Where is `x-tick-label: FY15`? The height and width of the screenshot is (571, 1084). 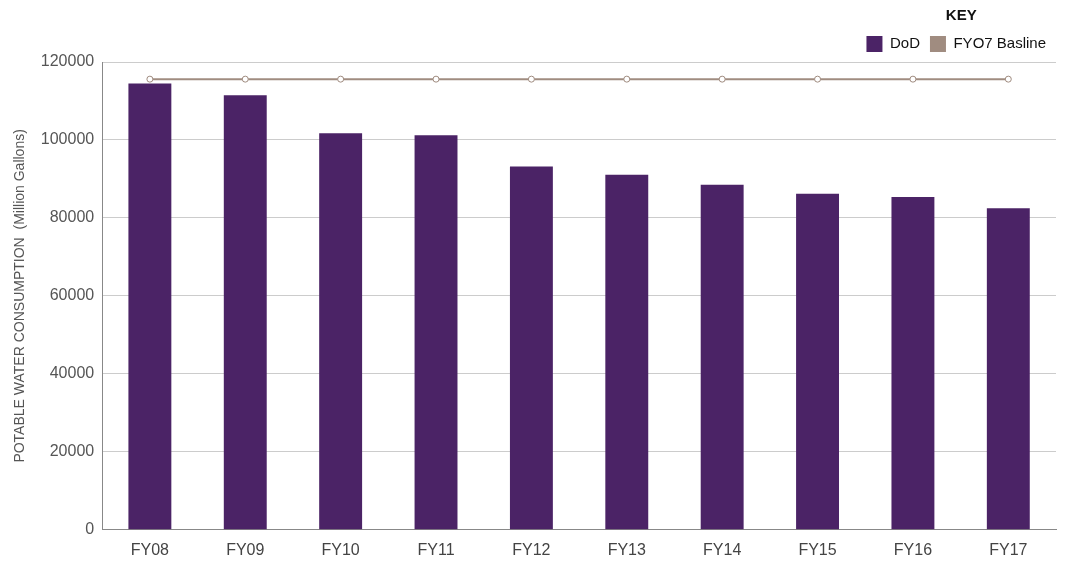 x-tick-label: FY15 is located at coordinates (817, 549).